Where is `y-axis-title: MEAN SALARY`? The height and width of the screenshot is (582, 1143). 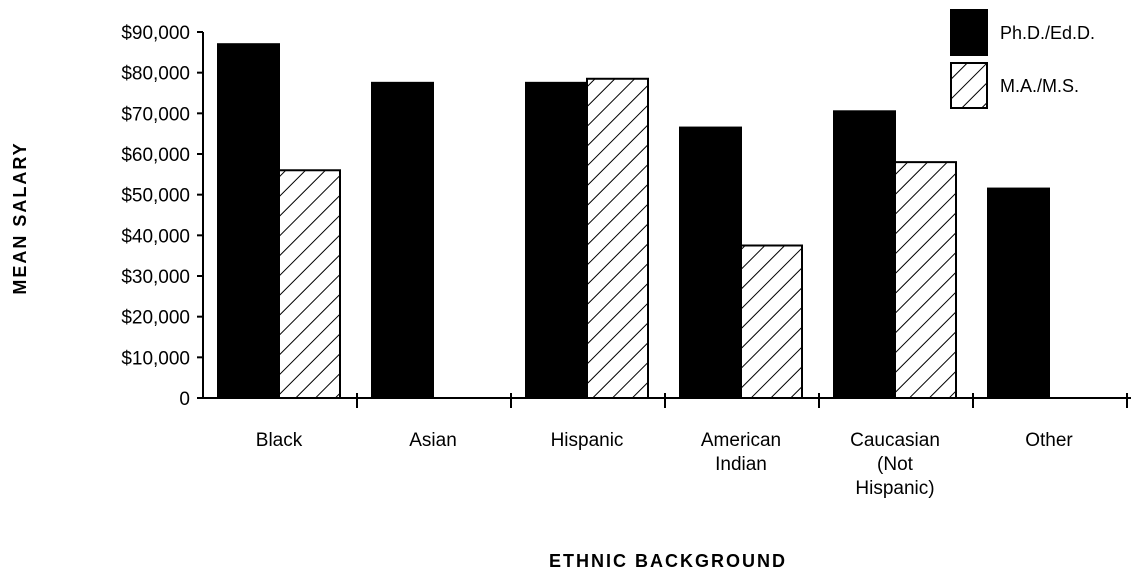 y-axis-title: MEAN SALARY is located at coordinates (20, 217).